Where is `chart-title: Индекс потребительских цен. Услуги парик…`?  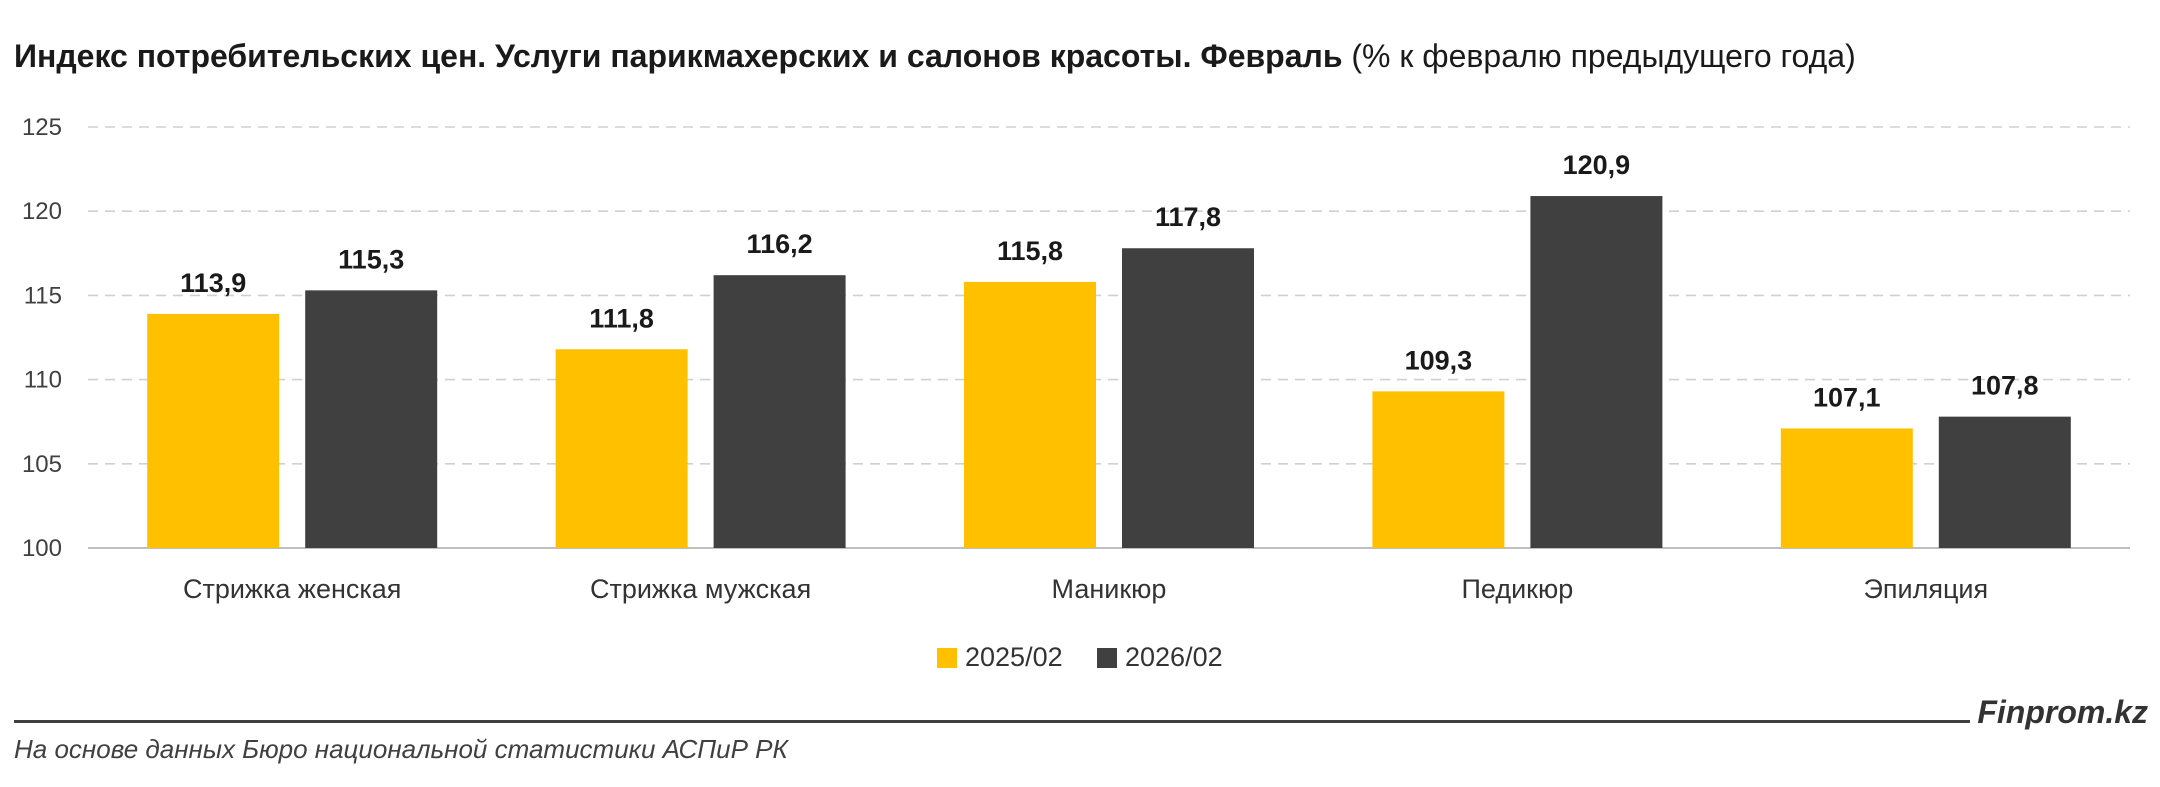 chart-title: Индекс потребительских цен. Услуги парик… is located at coordinates (935, 56).